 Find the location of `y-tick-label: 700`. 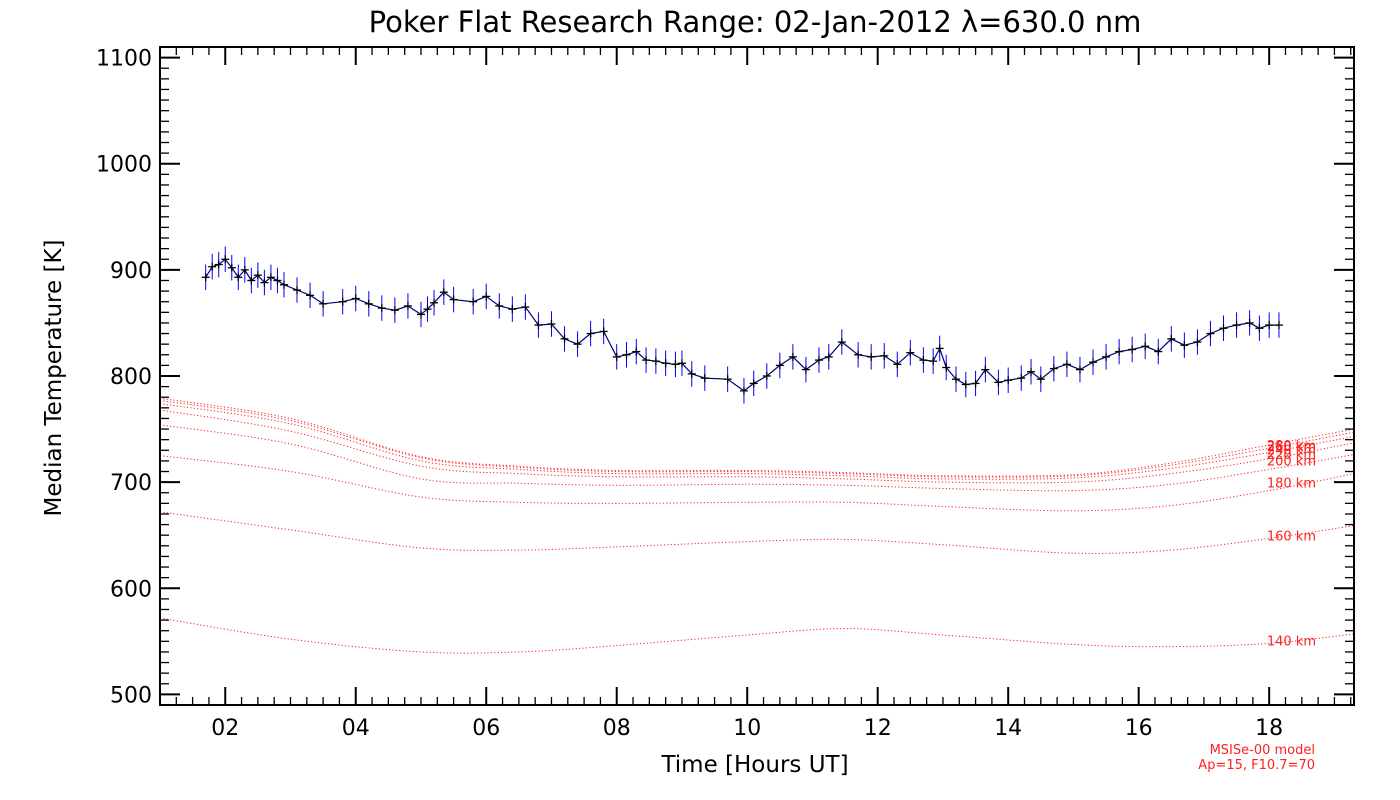

y-tick-label: 700 is located at coordinates (131, 483).